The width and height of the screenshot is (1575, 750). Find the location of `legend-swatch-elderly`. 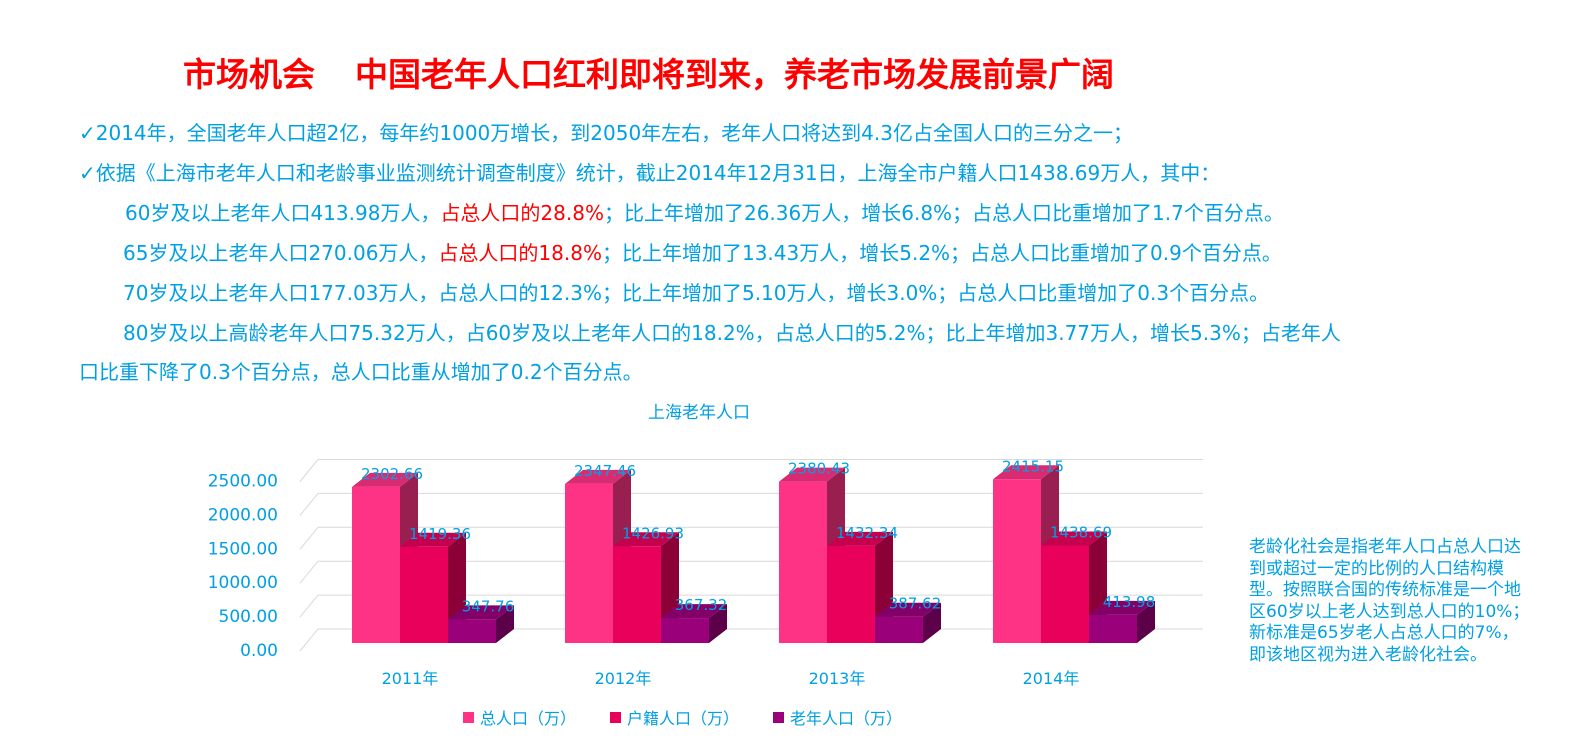

legend-swatch-elderly is located at coordinates (779, 717).